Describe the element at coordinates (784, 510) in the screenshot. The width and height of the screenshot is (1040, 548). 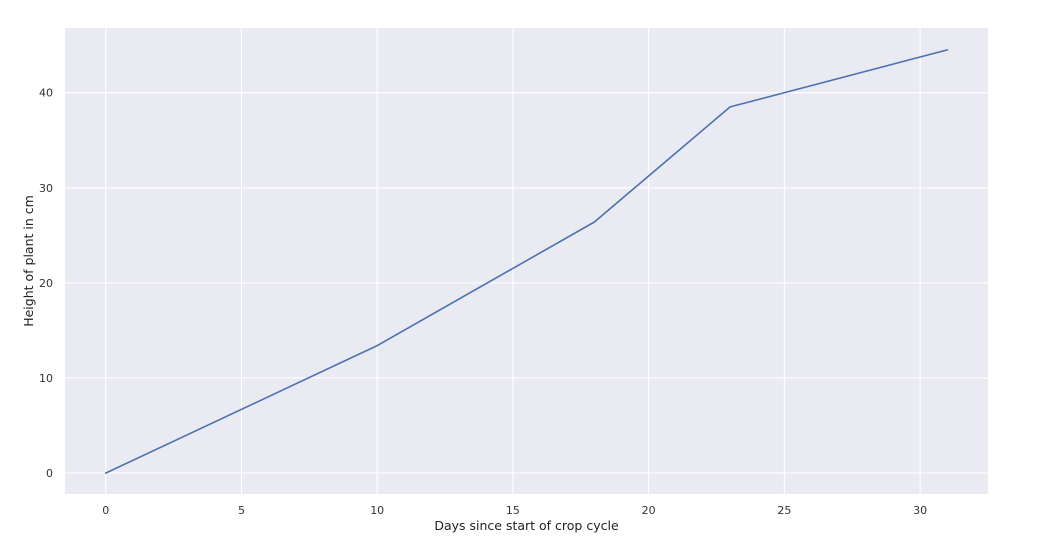
I see `x-tick-label: 25` at that location.